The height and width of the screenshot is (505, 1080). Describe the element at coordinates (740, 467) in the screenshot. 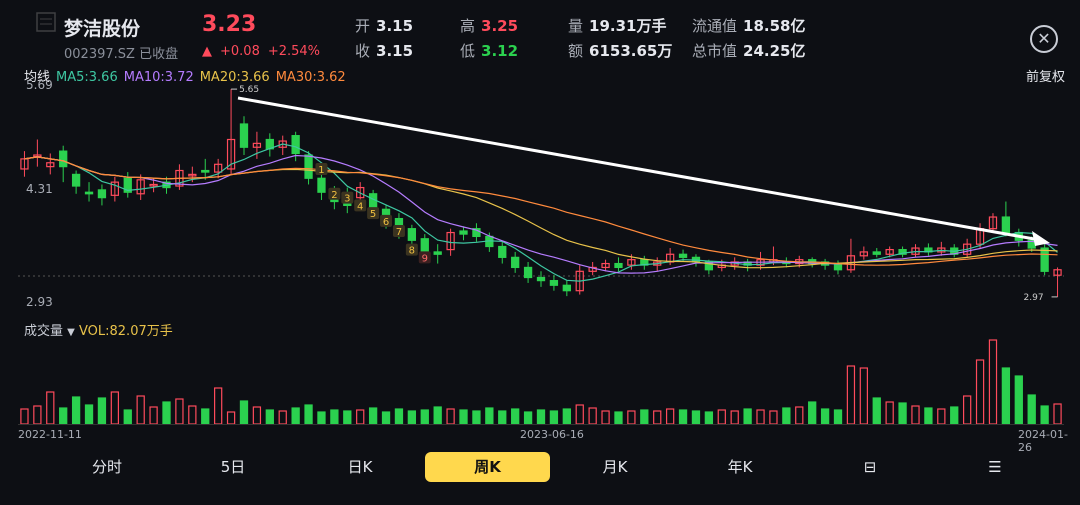

I see `tab-yearly-k: 年K` at that location.